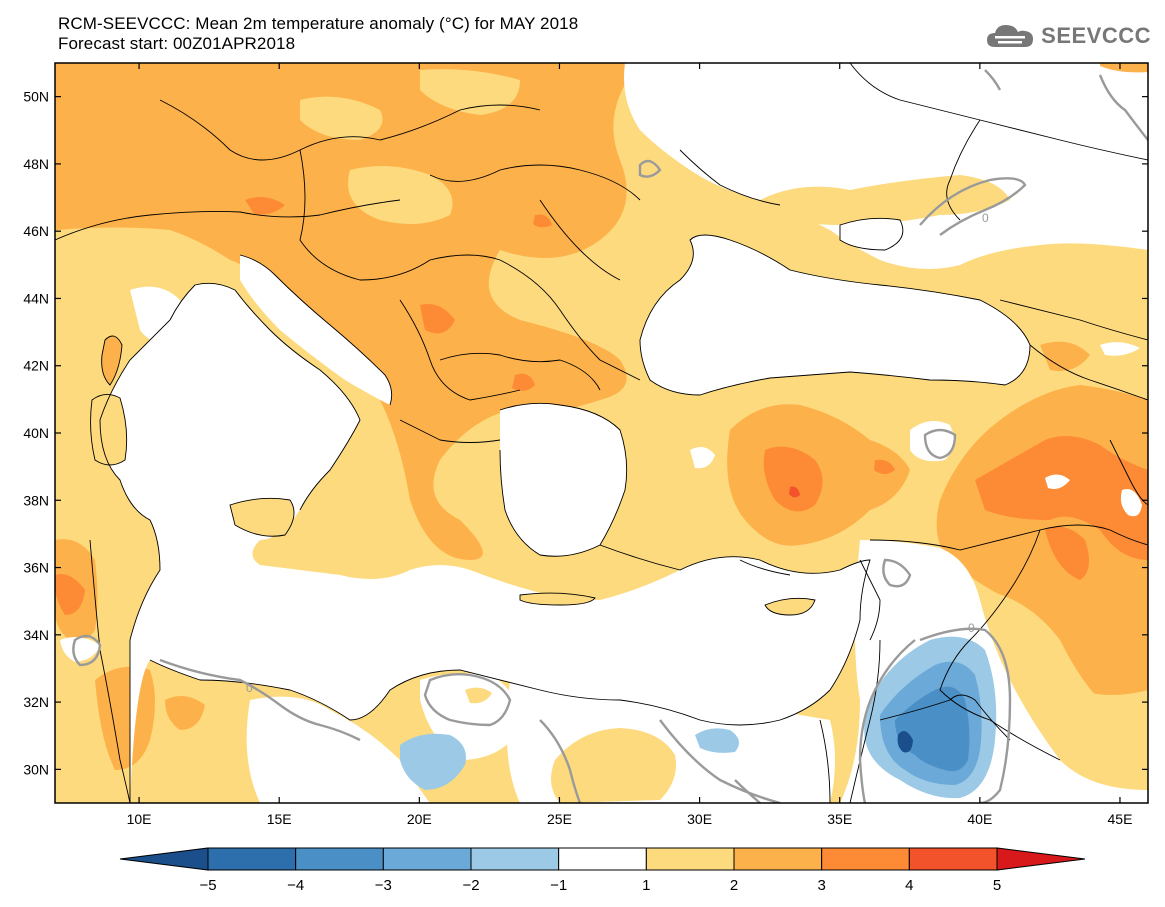  What do you see at coordinates (997, 885) in the screenshot?
I see `legend-tick-label: 5` at bounding box center [997, 885].